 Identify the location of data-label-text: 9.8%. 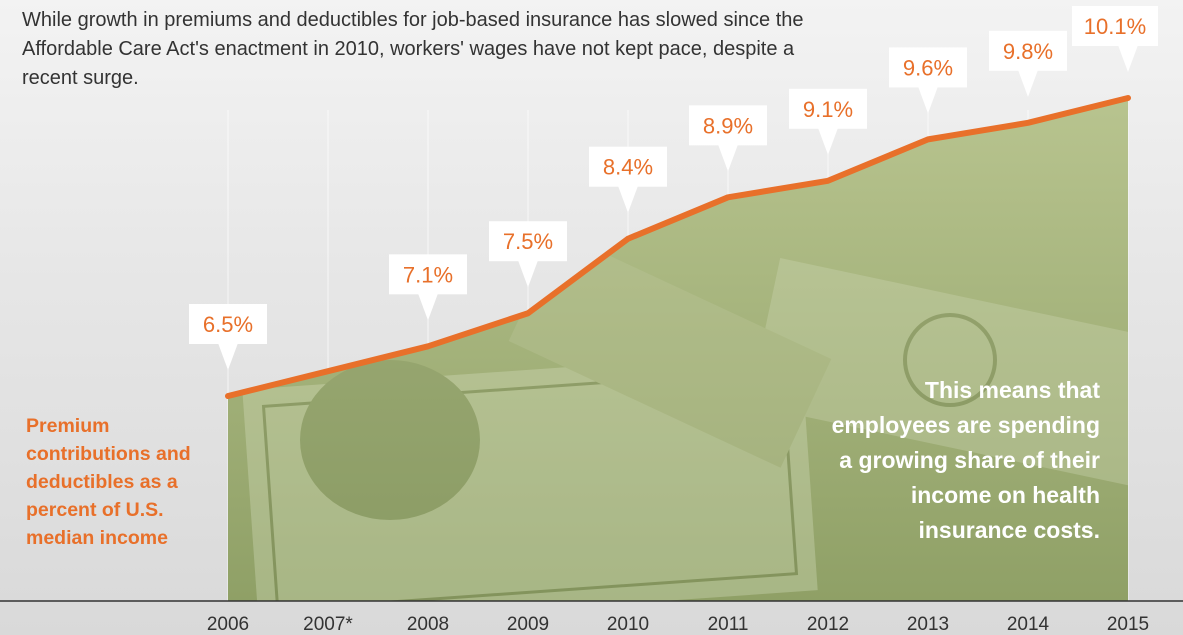
(1028, 51).